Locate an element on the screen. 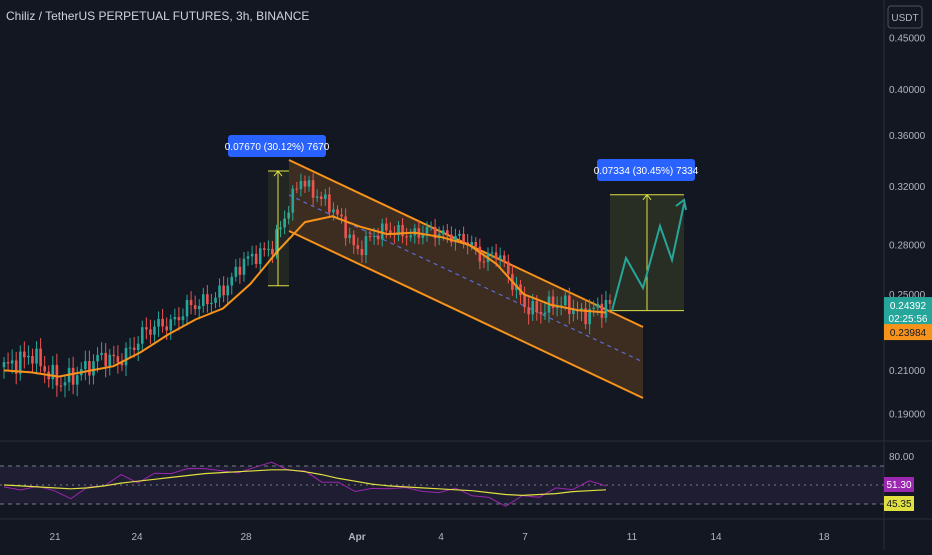 This screenshot has height=555, width=932. rsi-ma-label: 45.35 is located at coordinates (898, 504).